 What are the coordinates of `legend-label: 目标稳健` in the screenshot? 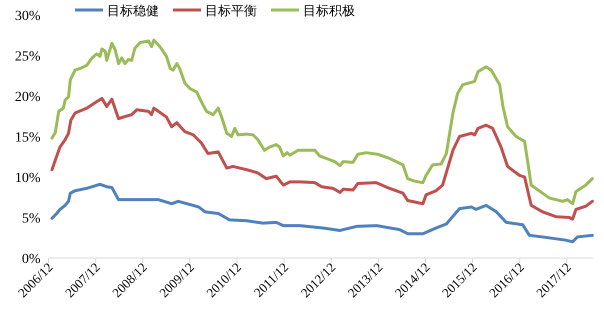 It's located at (133, 11).